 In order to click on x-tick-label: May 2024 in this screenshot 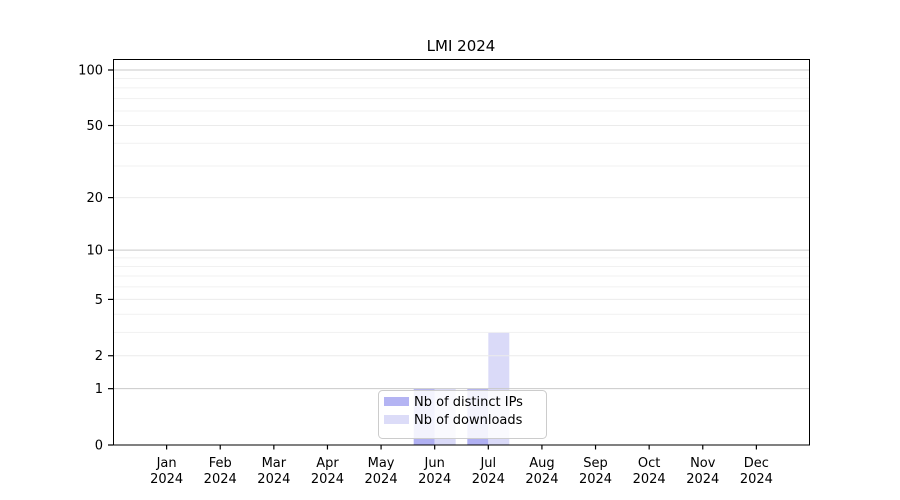, I will do `click(381, 471)`.